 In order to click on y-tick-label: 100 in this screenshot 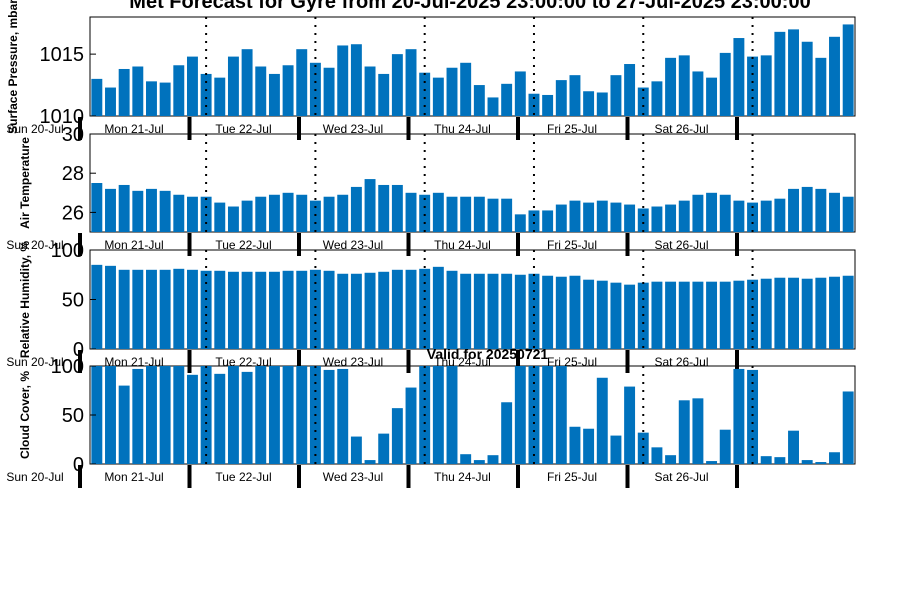, I will do `click(67, 367)`.